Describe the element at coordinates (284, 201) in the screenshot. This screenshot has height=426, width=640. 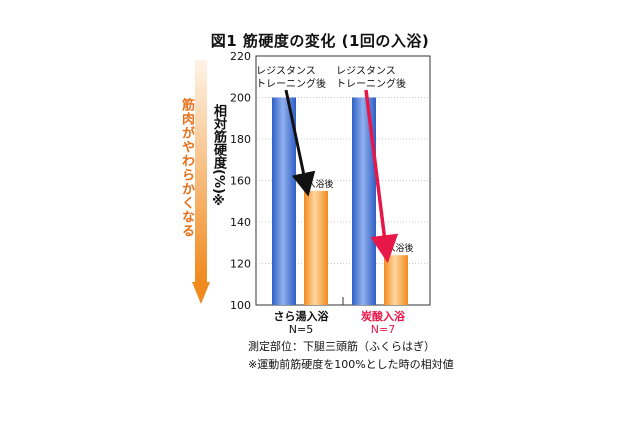
I see `bar-before-training` at that location.